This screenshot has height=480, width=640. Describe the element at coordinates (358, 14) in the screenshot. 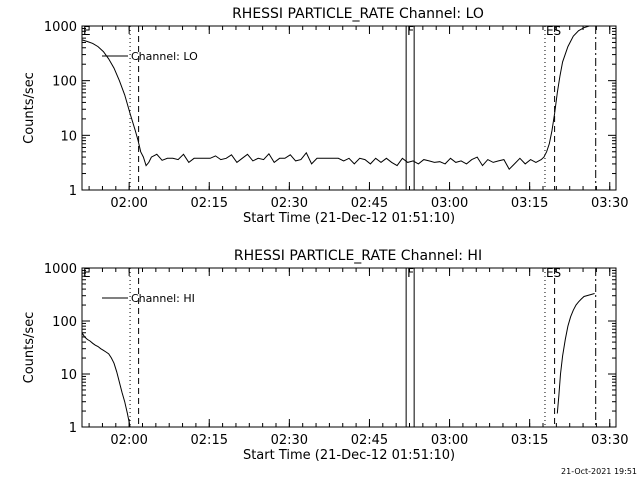

I see `chart-title: RHESSI PARTICLE_RATE Channel: LO` at that location.